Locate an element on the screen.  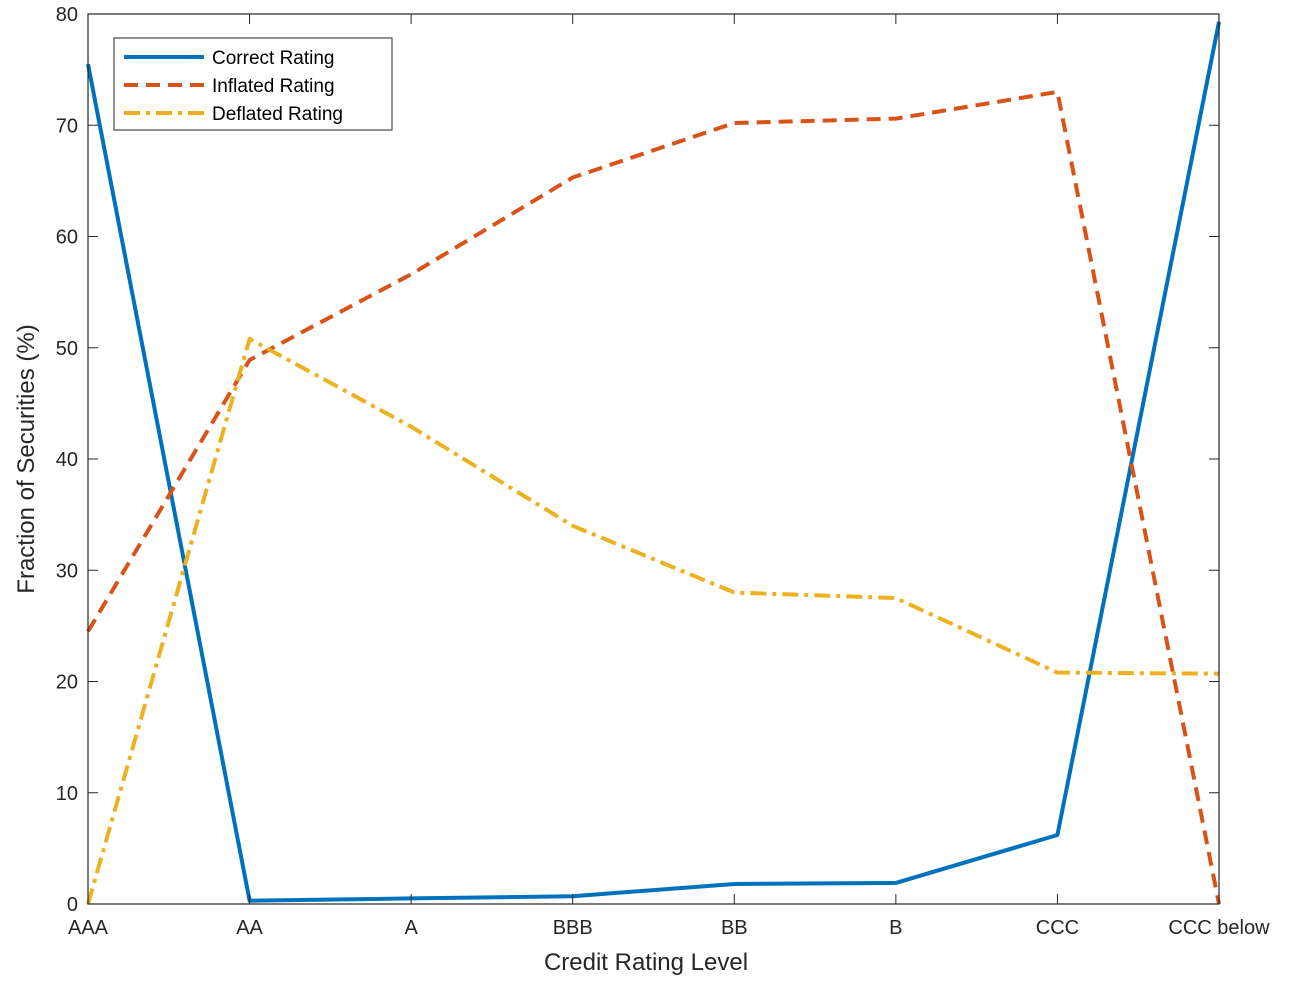
x-tick-label: B is located at coordinates (895, 928).